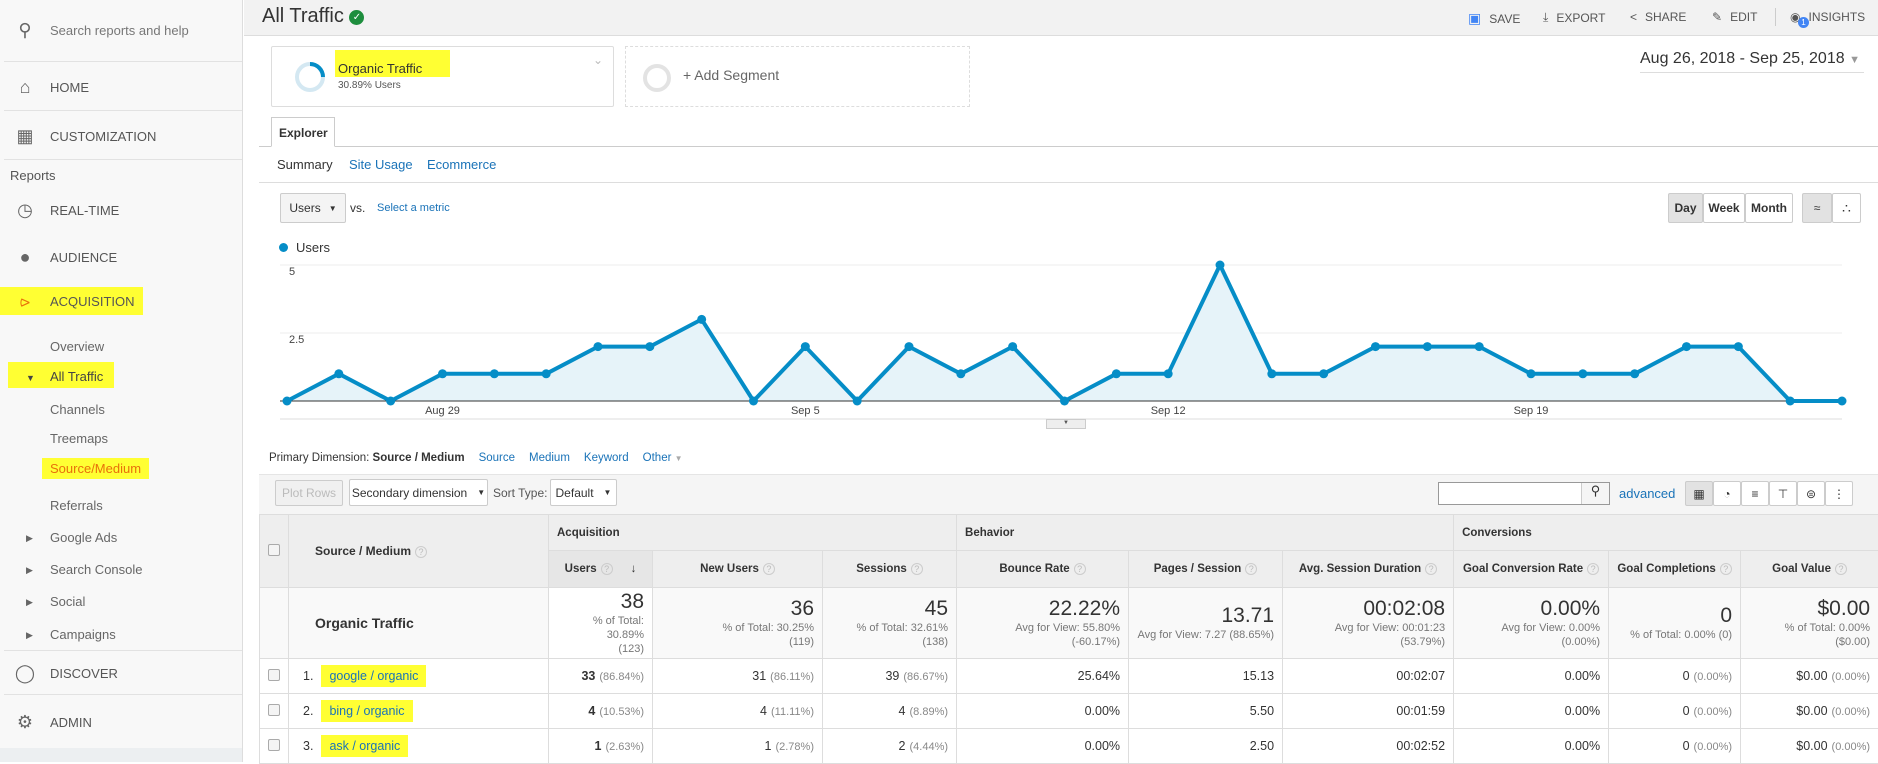 Image resolution: width=1878 pixels, height=764 pixels. Describe the element at coordinates (1755, 493) in the screenshot. I see `performance-view-icon: ≡` at that location.